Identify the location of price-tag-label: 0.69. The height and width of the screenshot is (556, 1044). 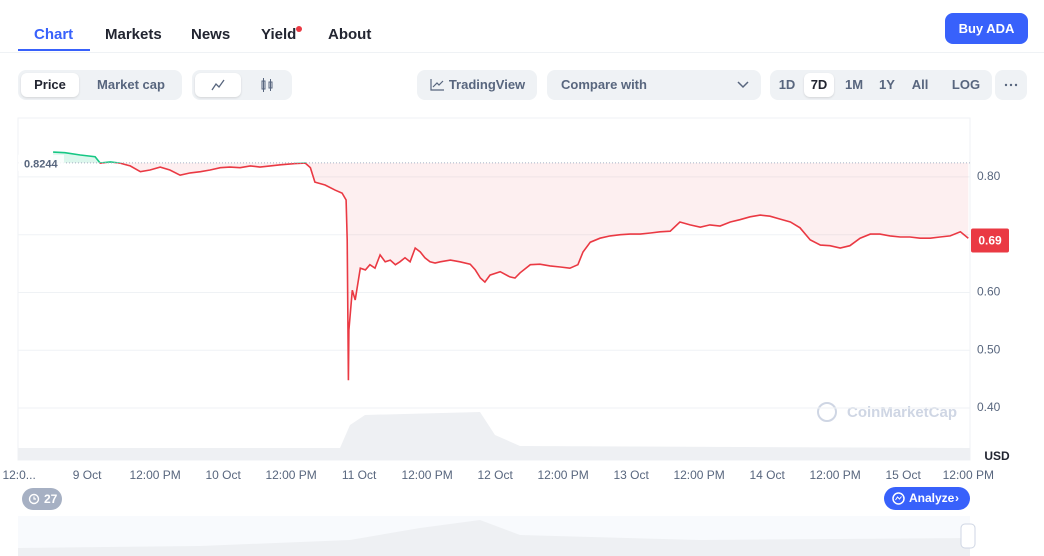
(990, 241).